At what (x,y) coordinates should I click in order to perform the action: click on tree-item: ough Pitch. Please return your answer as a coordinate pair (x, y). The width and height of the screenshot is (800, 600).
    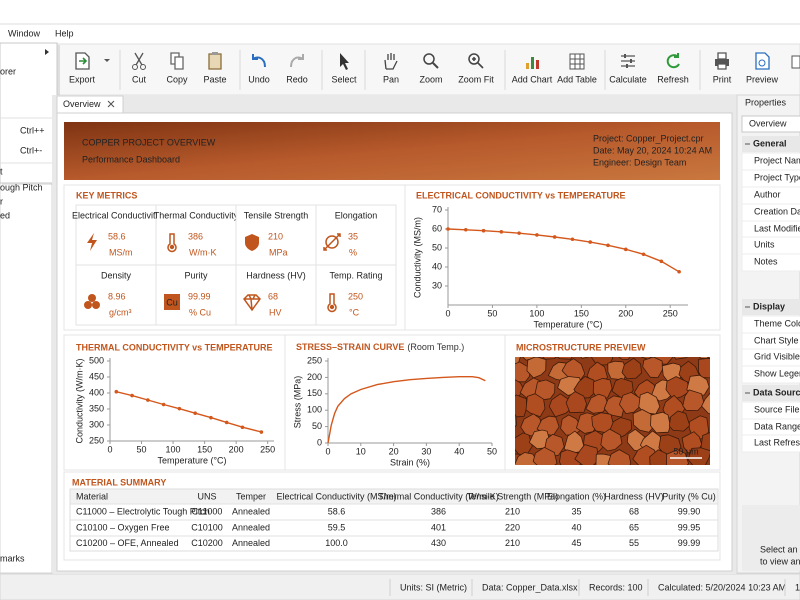
    Looking at the image, I should click on (21, 187).